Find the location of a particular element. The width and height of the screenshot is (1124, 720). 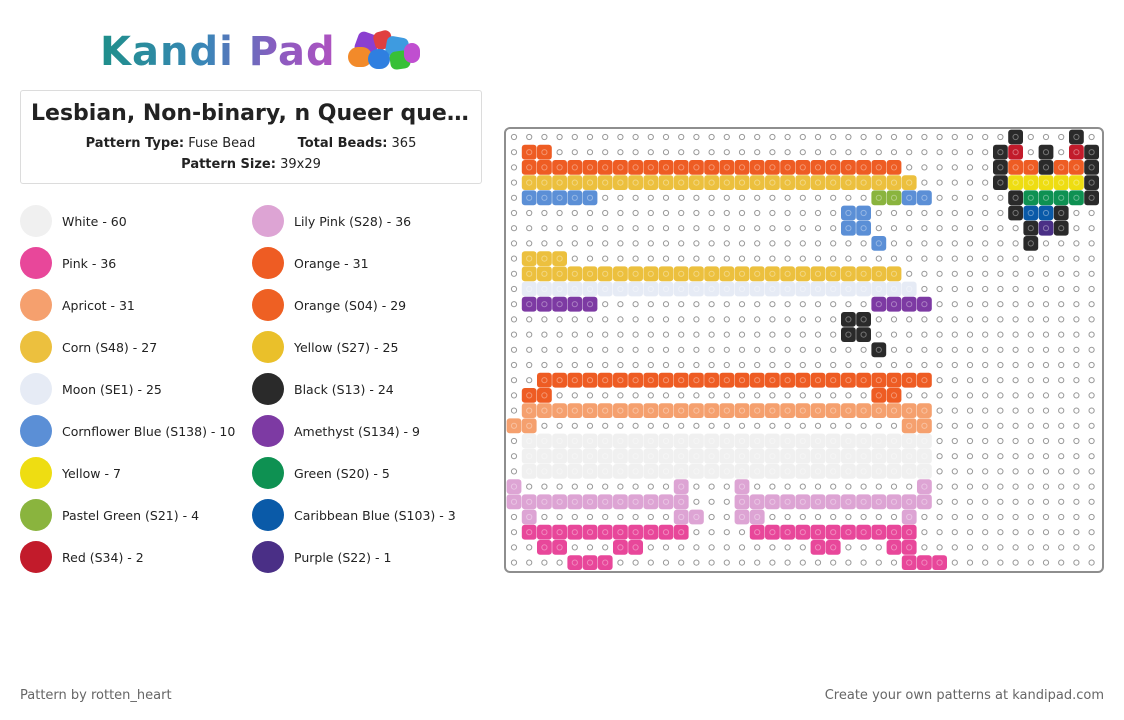

create-patterns-link: Create your own patterns at kandipad.com is located at coordinates (964, 695).